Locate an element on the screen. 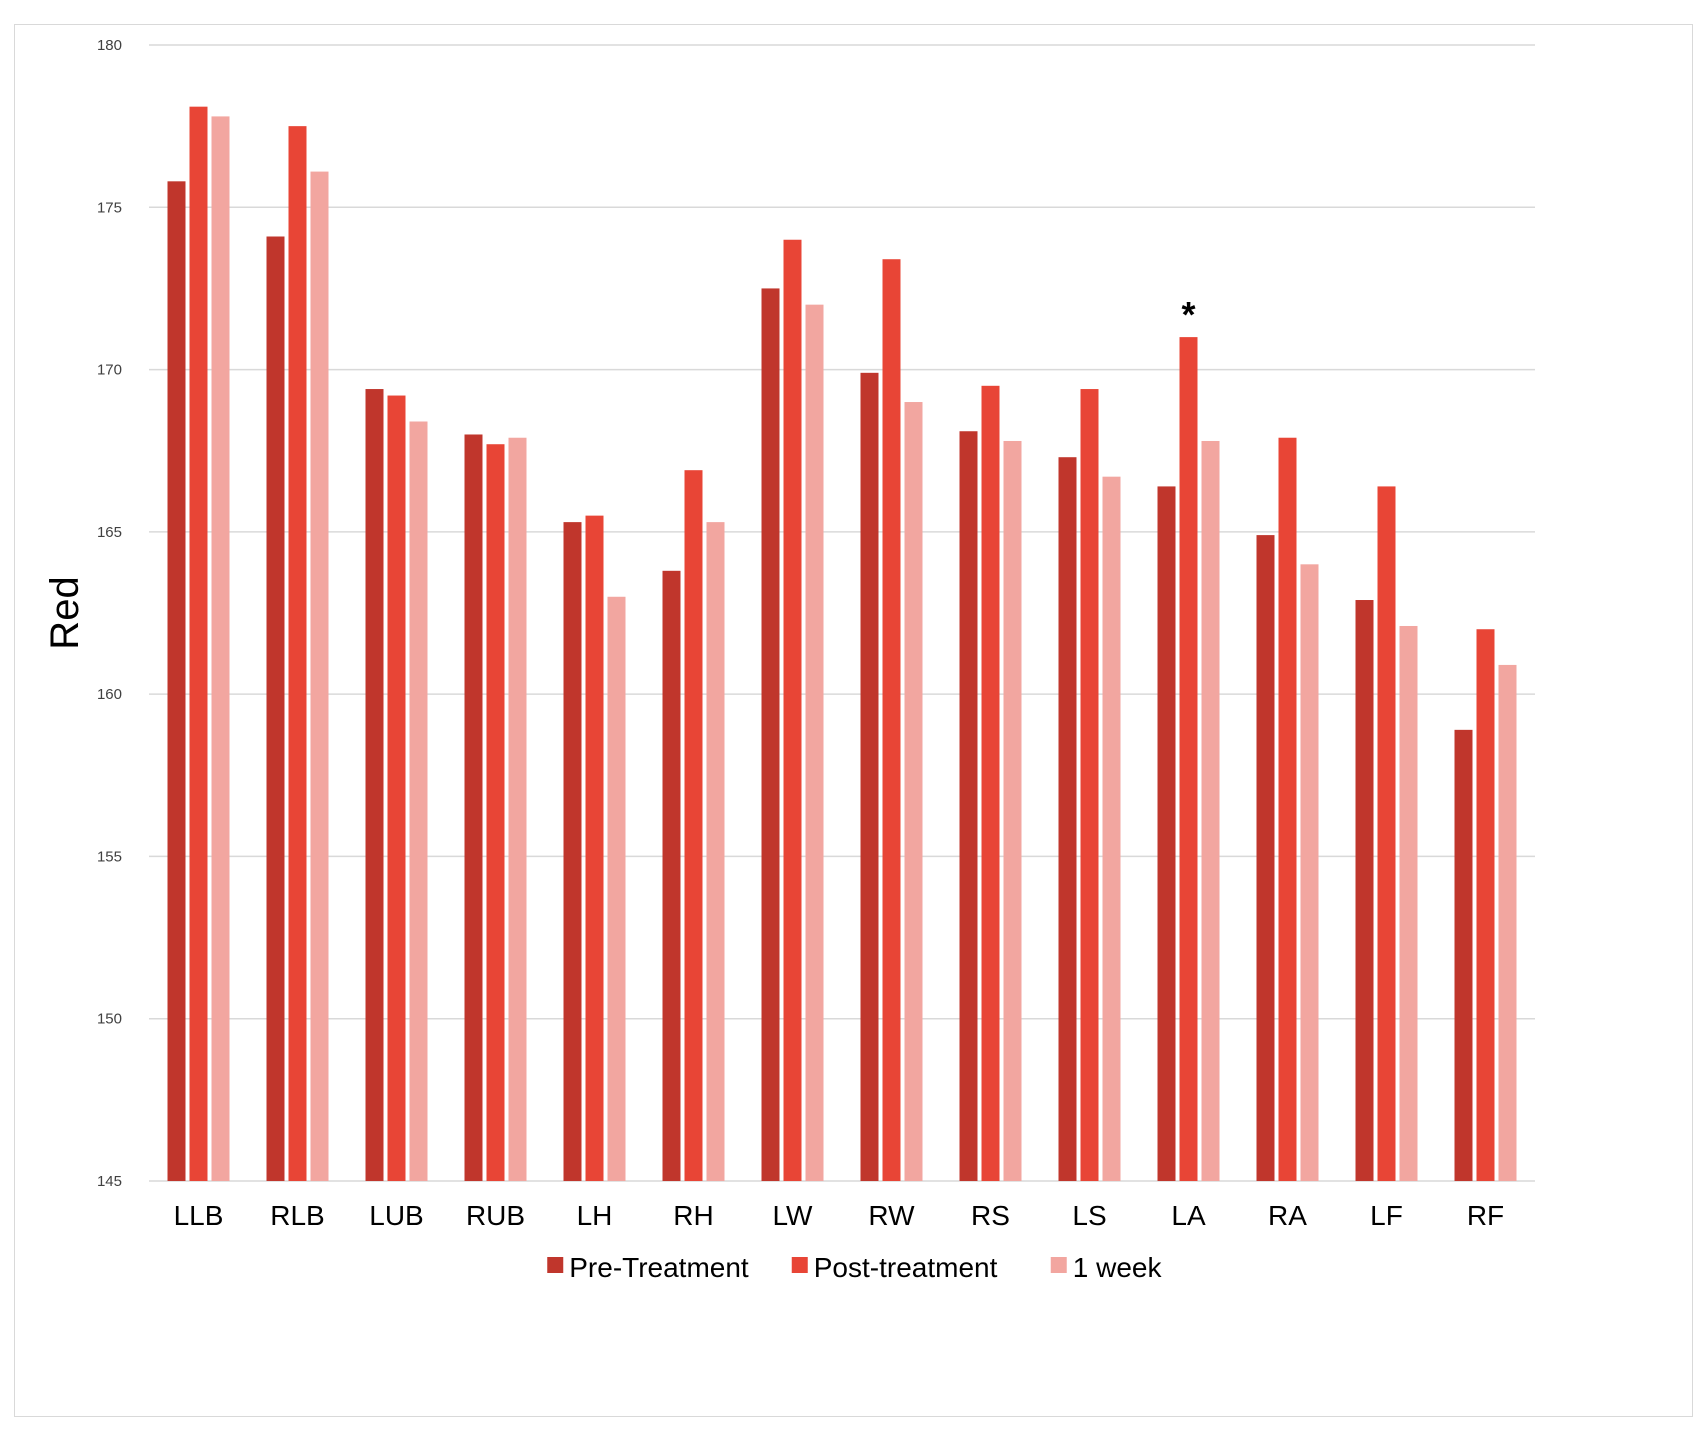  x-tick-label: LUB is located at coordinates (396, 1215).